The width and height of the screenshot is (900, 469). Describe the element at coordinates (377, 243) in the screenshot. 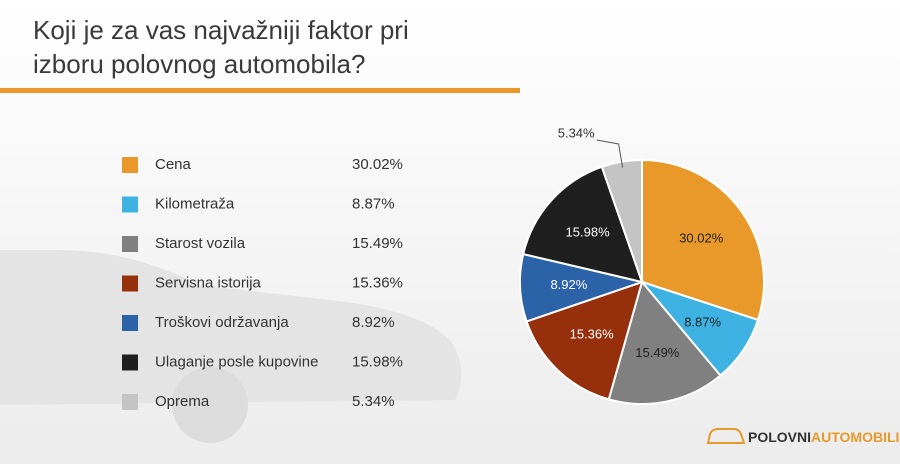

I see `legend-value: 15.49%` at that location.